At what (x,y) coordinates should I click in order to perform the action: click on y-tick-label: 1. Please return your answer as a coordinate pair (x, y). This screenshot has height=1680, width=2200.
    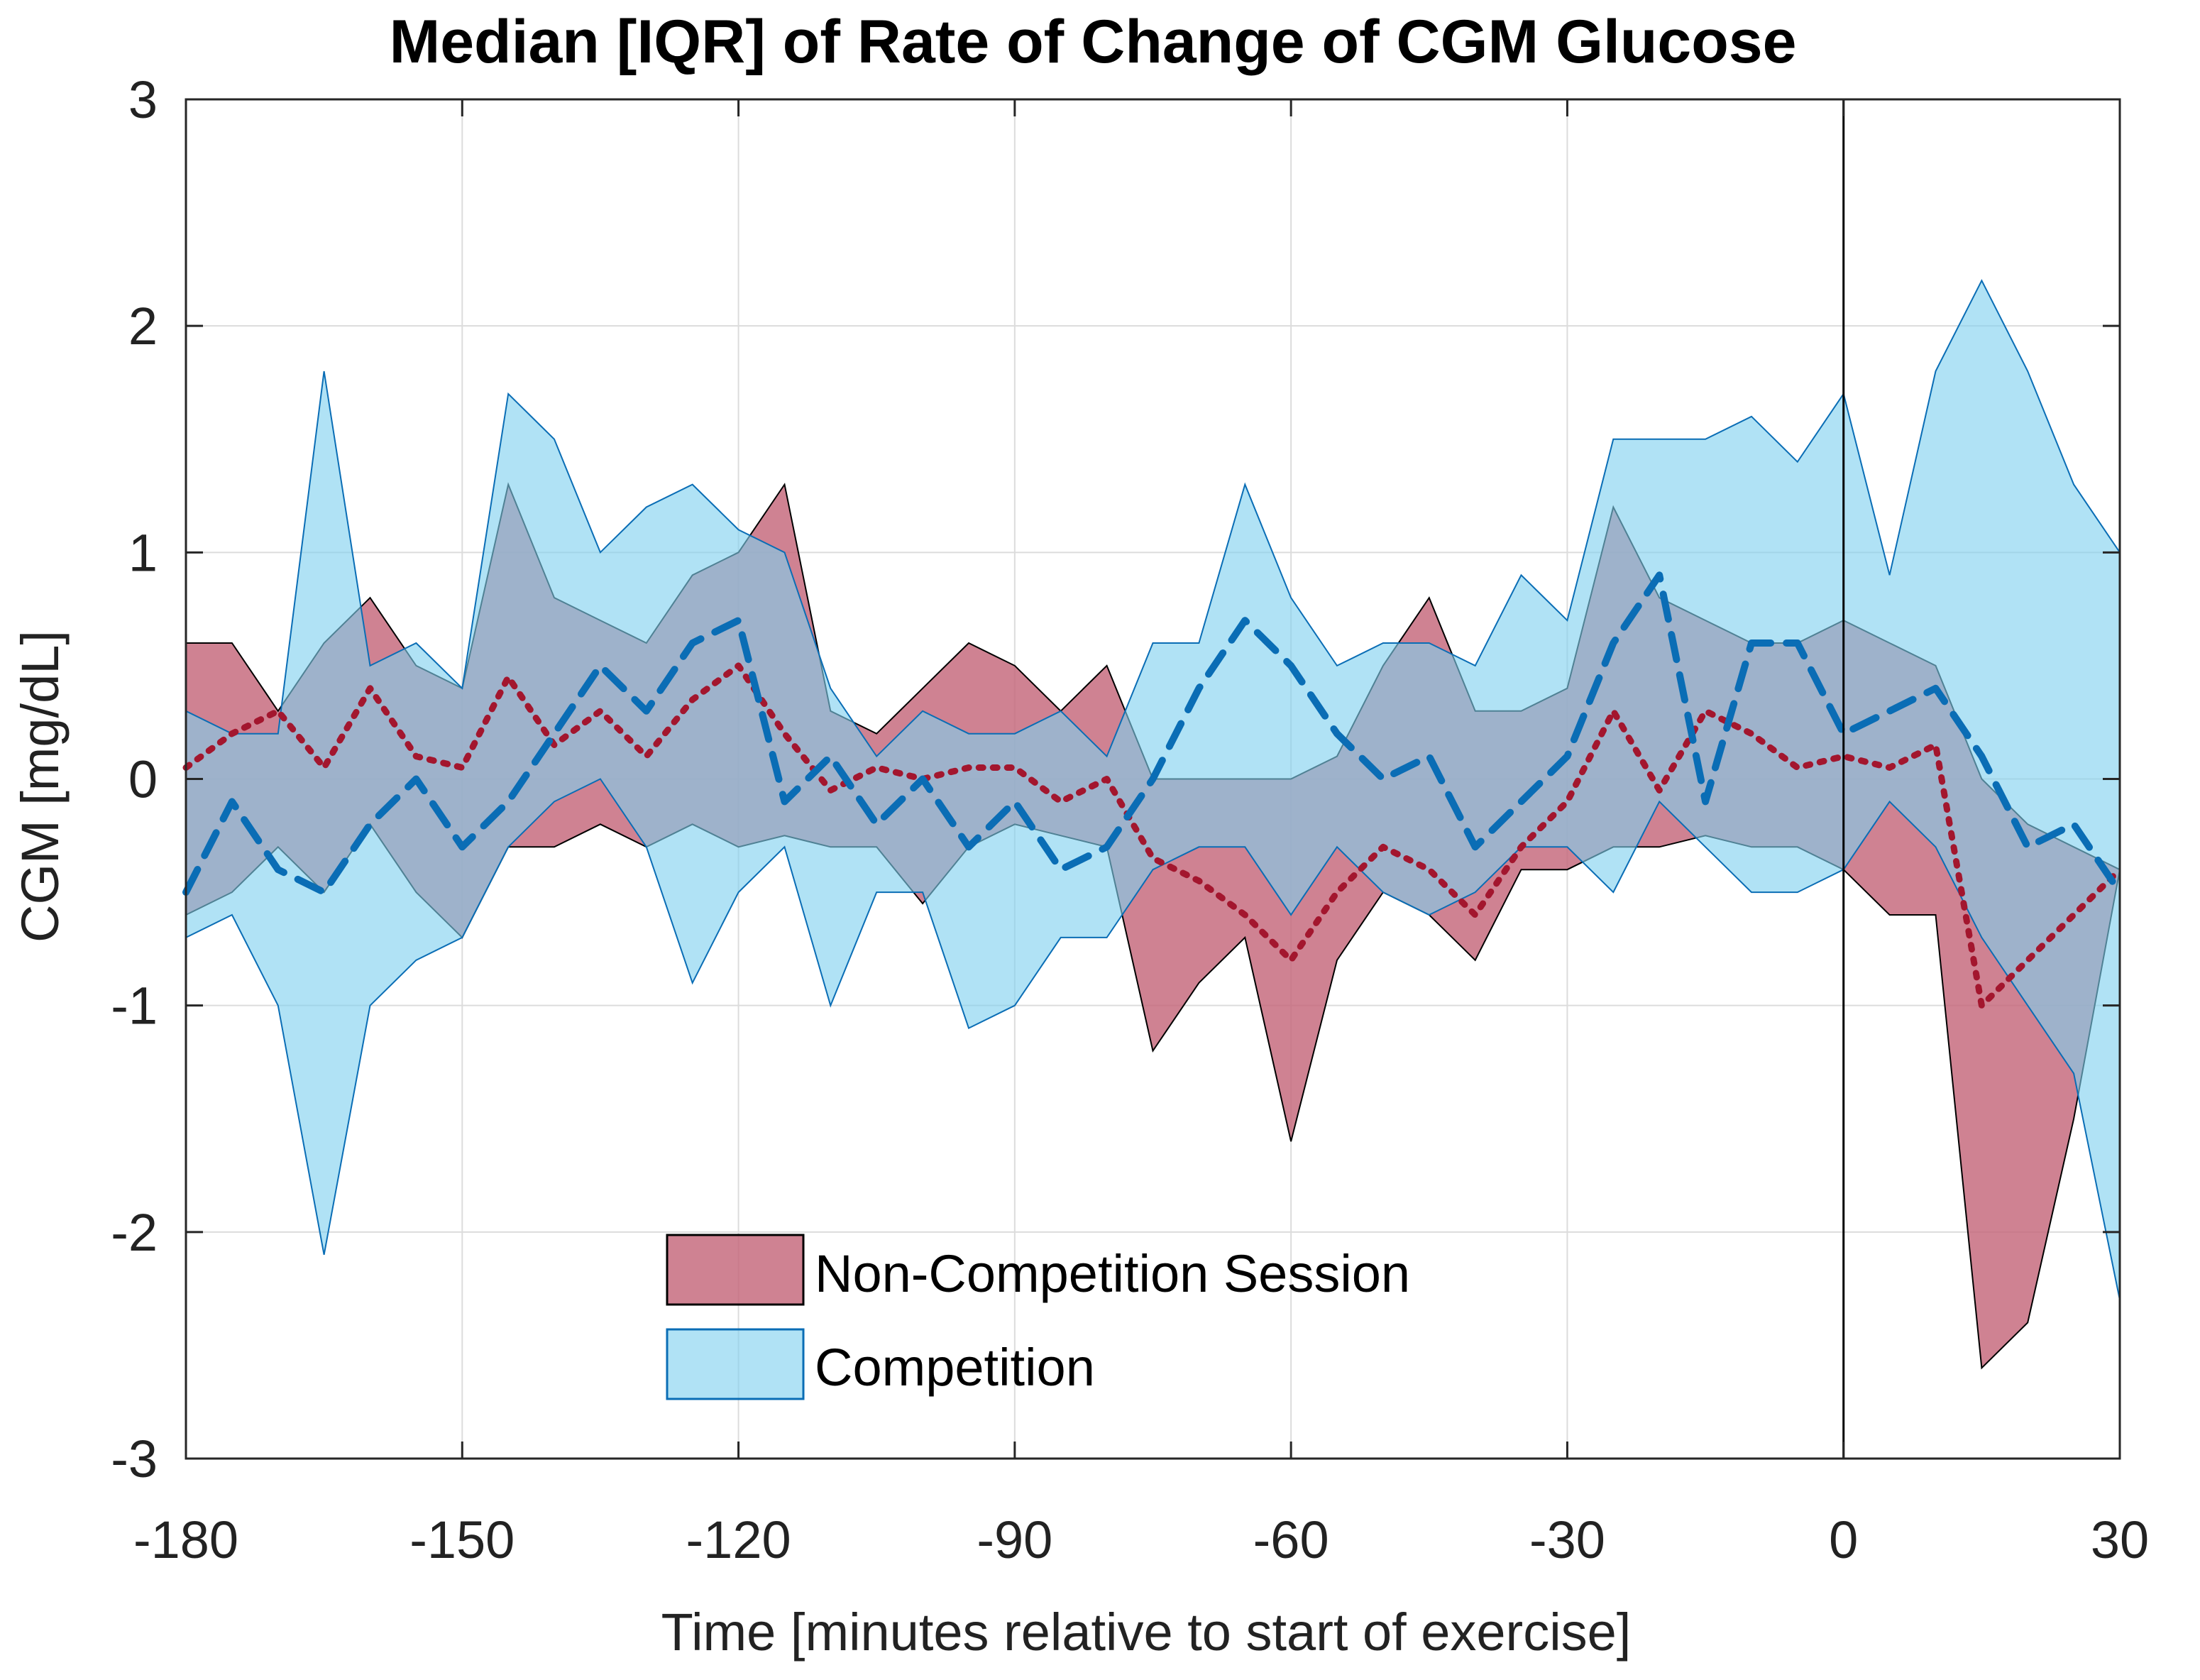
    Looking at the image, I should click on (143, 553).